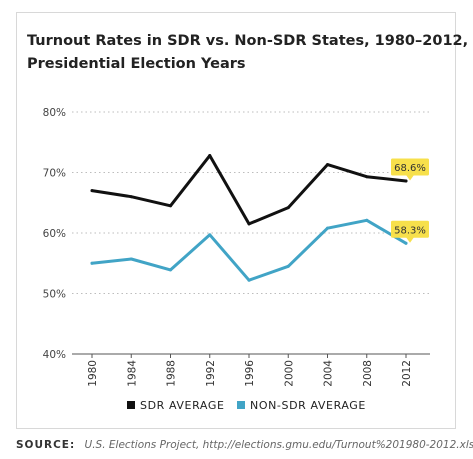 This screenshot has height=459, width=473. I want to click on non-sdr-legend-swatch, so click(241, 405).